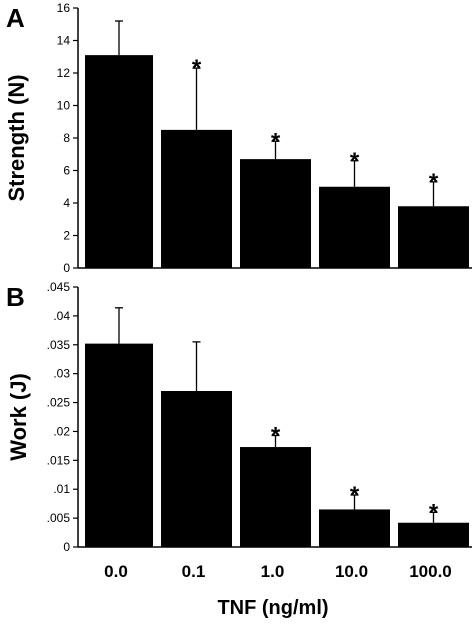 This screenshot has width=474, height=625. Describe the element at coordinates (64, 73) in the screenshot. I see `y-tick-label: 12` at that location.